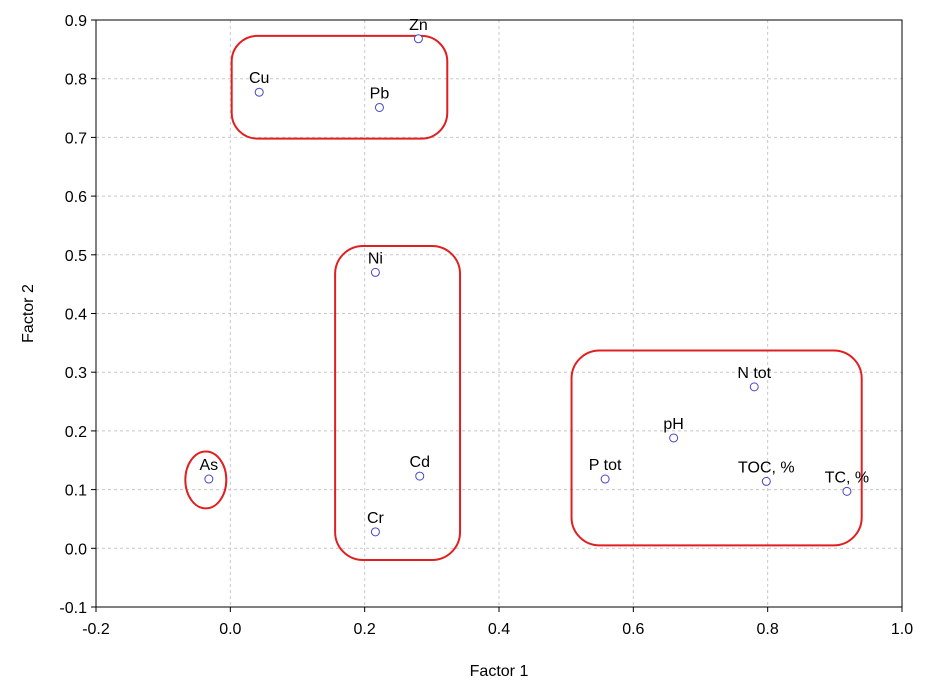 Image resolution: width=925 pixels, height=695 pixels. I want to click on x-axis-ticks: -0.2 0.0 0.2 0.4 0.6 0.8 1.0, so click(497, 622).